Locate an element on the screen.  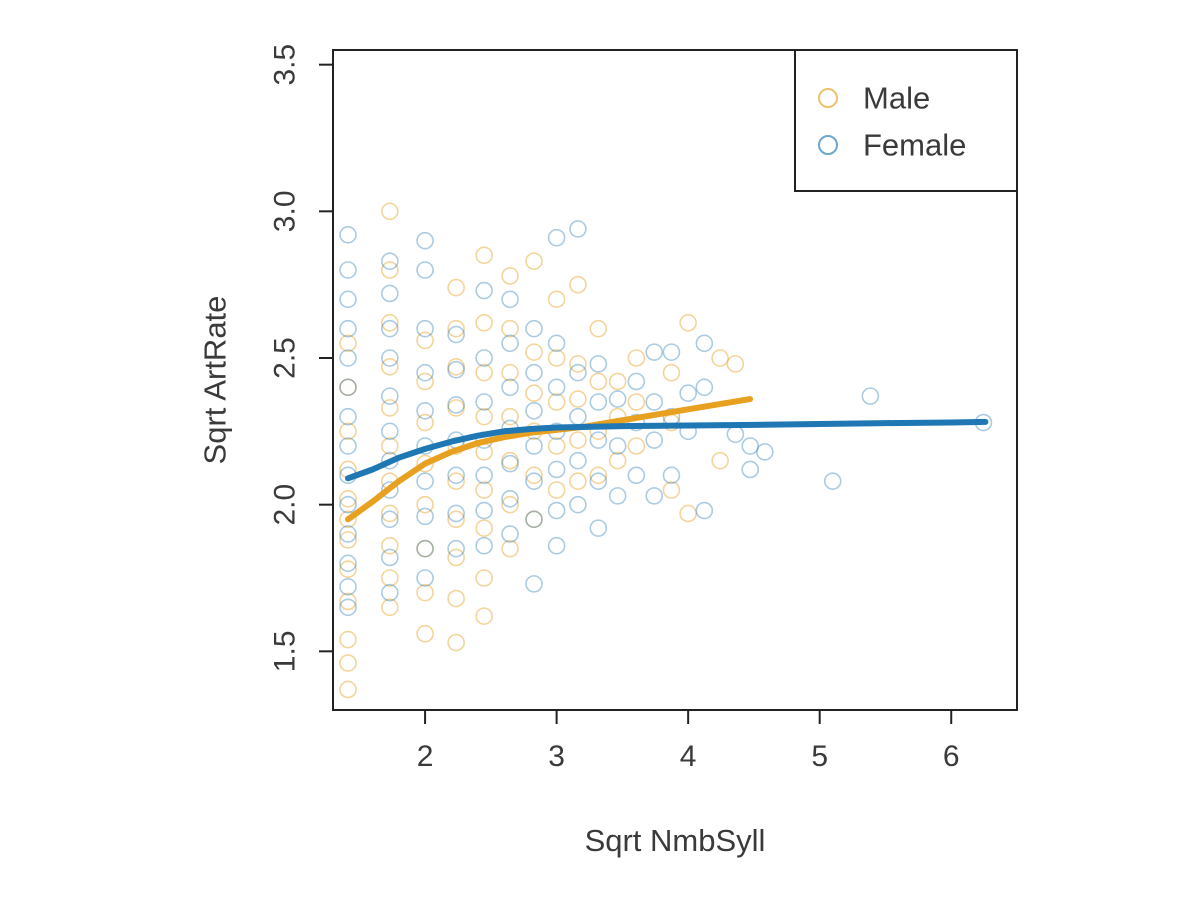
fit-line-female is located at coordinates (667, 450).